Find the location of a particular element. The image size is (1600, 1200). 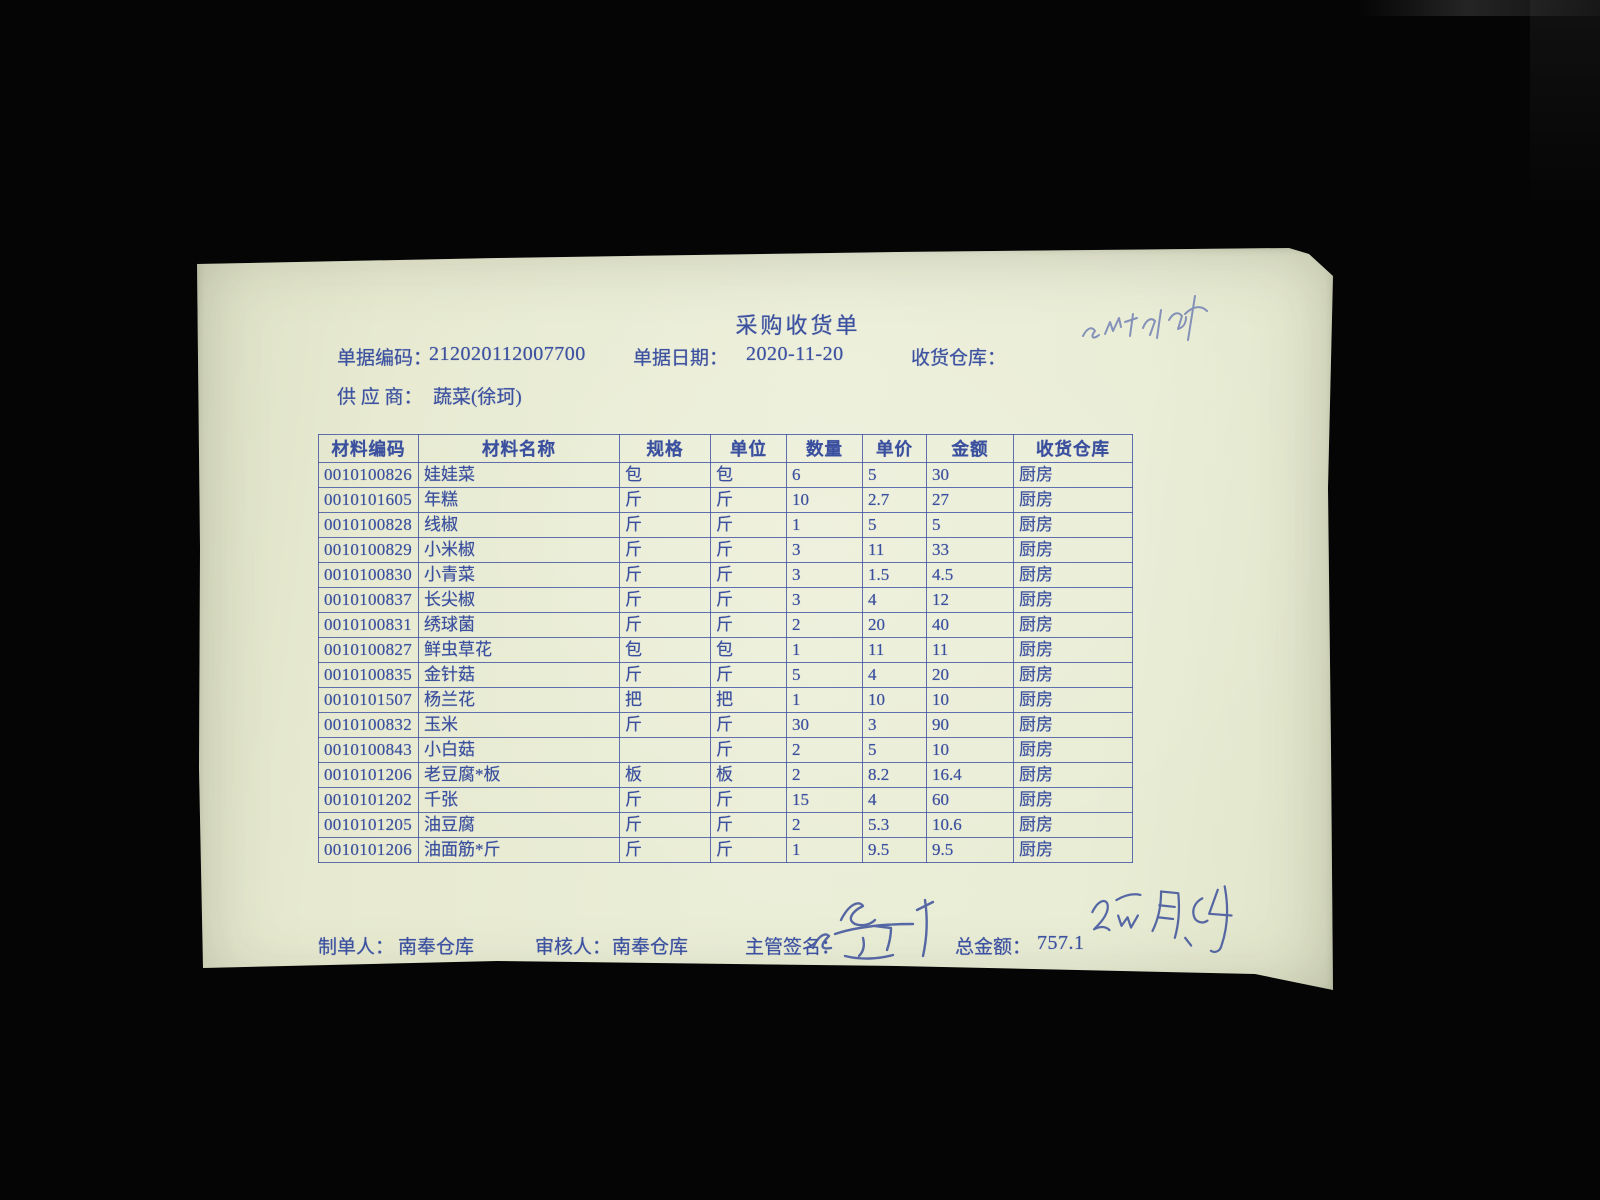

table-row: 0010100831 绣球菌斤斤 2 20 40 厨房 is located at coordinates (725, 625).